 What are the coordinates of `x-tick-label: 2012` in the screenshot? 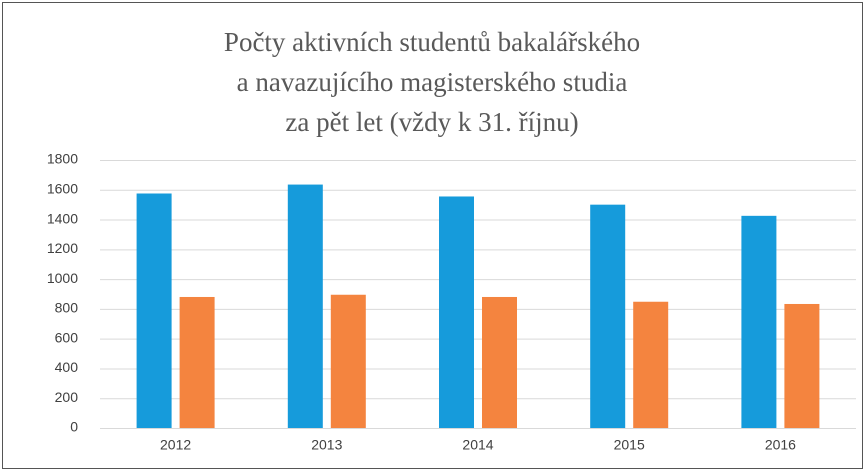 It's located at (175, 445).